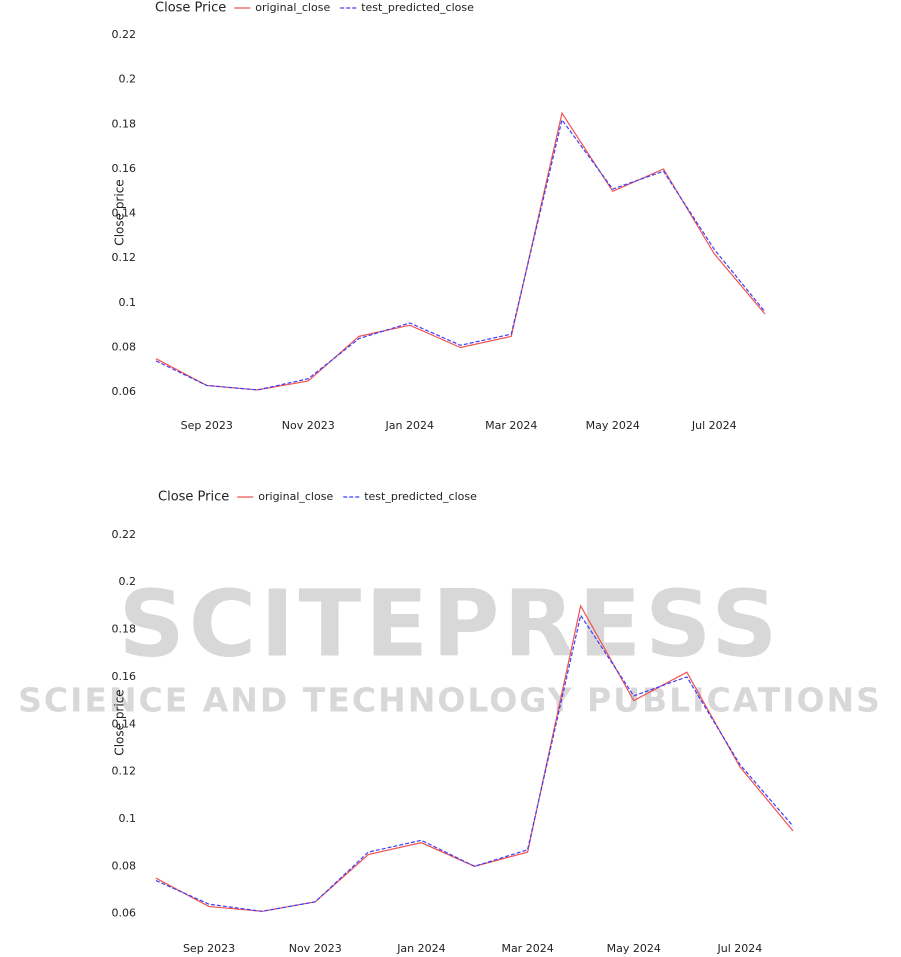  Describe the element at coordinates (450, 700) in the screenshot. I see `watermark-subtitle: SCIENCE AND TECHNOLOGY PUBLICATIONS` at that location.